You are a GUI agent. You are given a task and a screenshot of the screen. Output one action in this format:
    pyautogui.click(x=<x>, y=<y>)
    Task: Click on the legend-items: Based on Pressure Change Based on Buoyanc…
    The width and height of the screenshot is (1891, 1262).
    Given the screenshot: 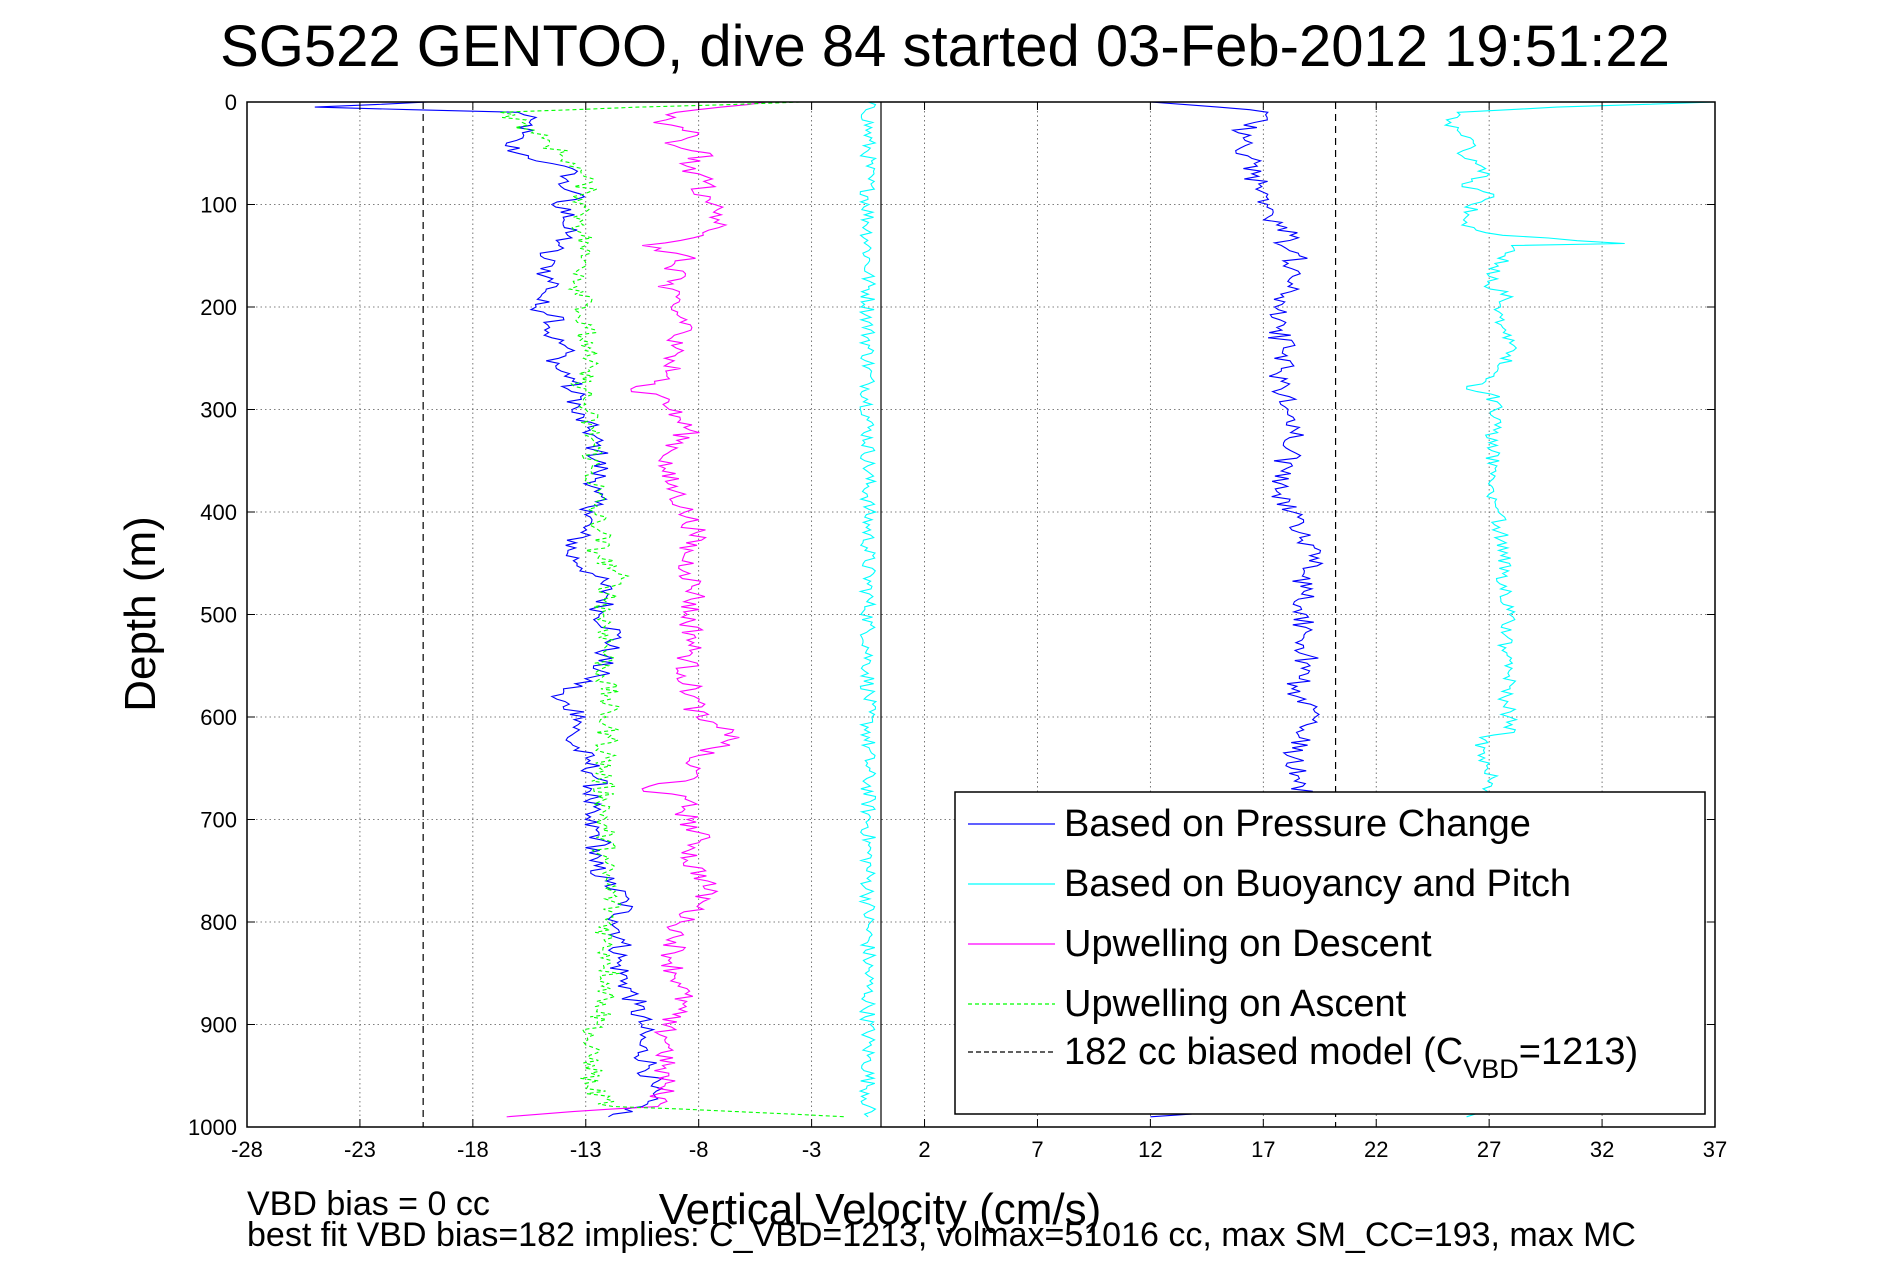 What is the action you would take?
    pyautogui.click(x=1303, y=943)
    